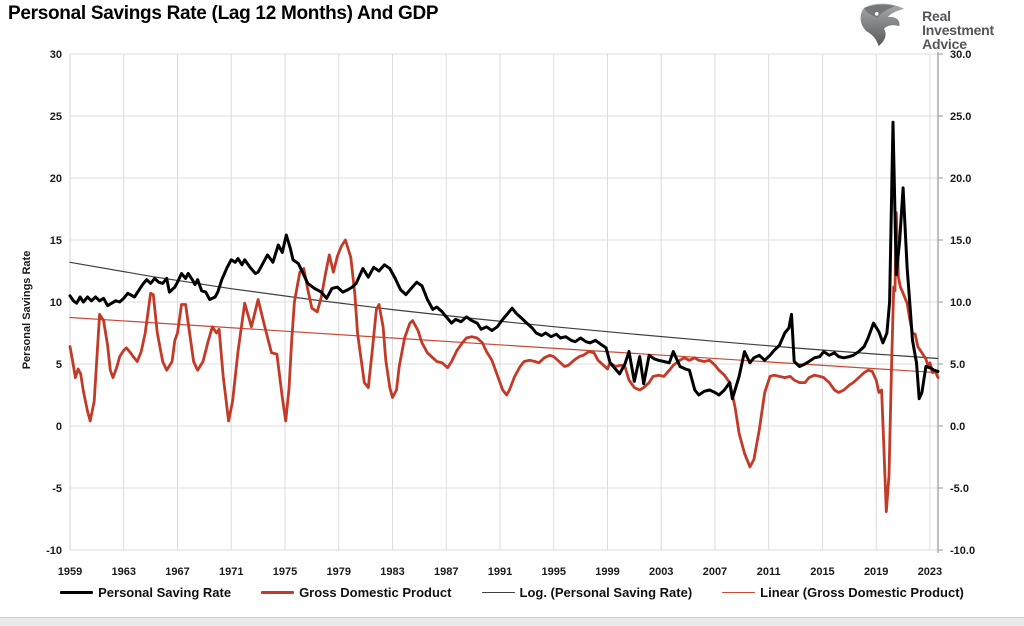  Describe the element at coordinates (375, 592) in the screenshot. I see `legend-label: Gross Domestic Product` at that location.